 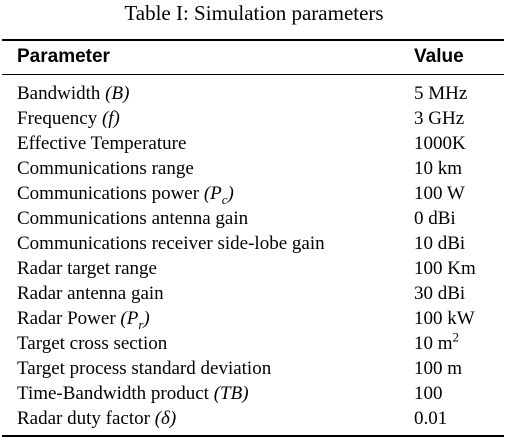 What do you see at coordinates (439, 118) in the screenshot?
I see `value-cell: 3 GHz` at bounding box center [439, 118].